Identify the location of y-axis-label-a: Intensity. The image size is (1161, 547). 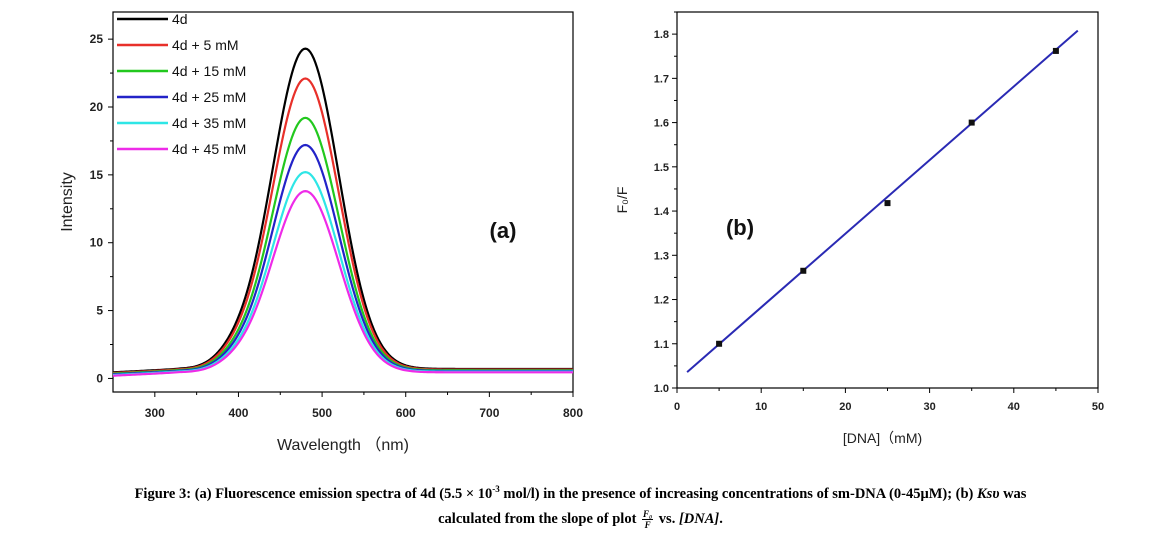
(67, 202).